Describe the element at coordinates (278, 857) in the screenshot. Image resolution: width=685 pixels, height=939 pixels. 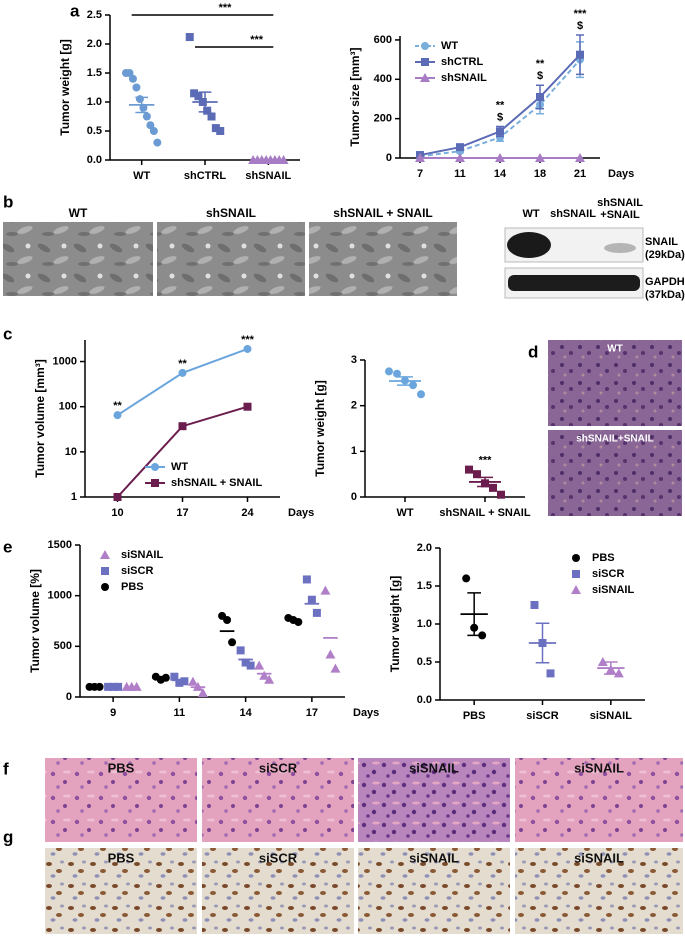
I see `image-label: siSCR` at that location.